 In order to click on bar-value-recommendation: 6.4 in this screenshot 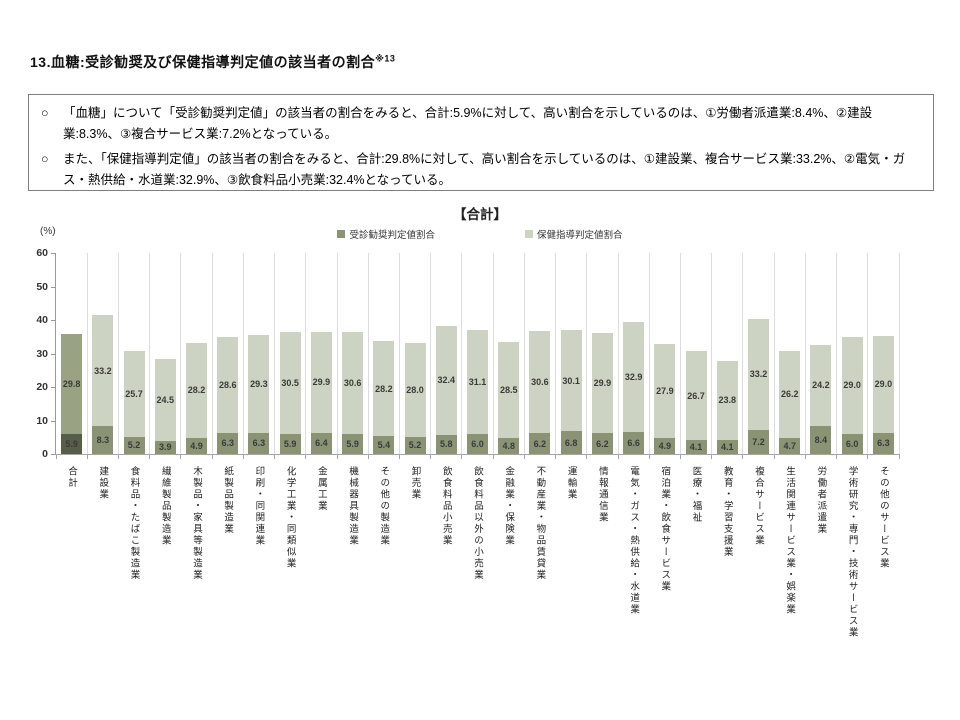, I will do `click(321, 443)`.